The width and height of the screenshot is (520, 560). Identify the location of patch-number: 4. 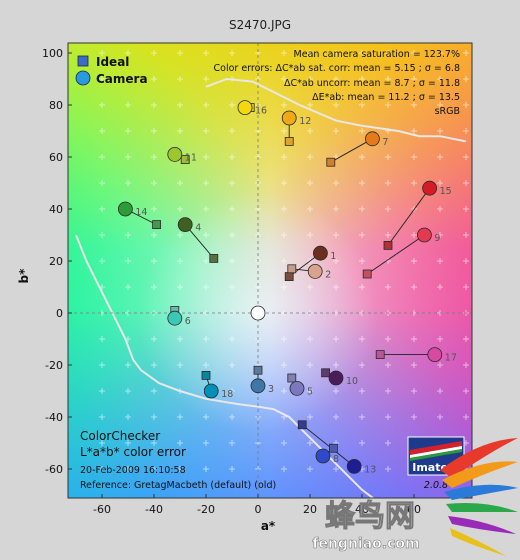
(198, 228).